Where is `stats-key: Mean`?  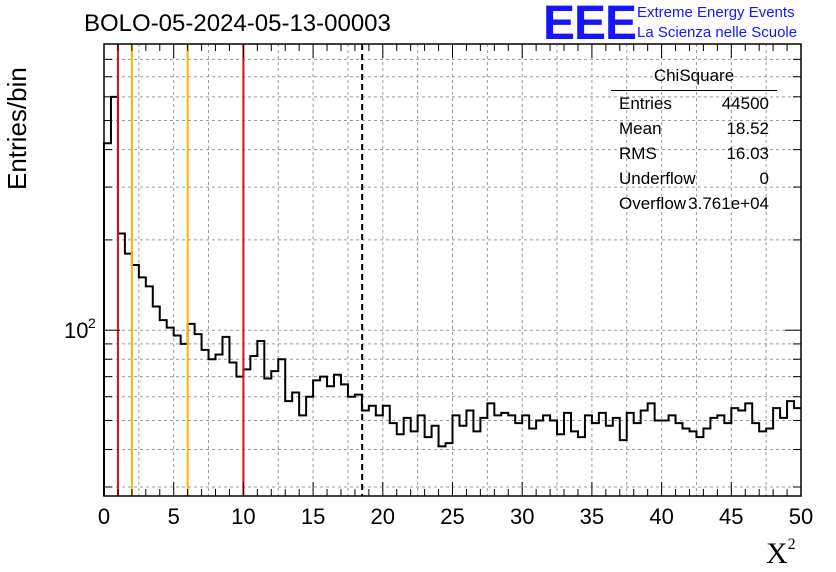 stats-key: Mean is located at coordinates (640, 128).